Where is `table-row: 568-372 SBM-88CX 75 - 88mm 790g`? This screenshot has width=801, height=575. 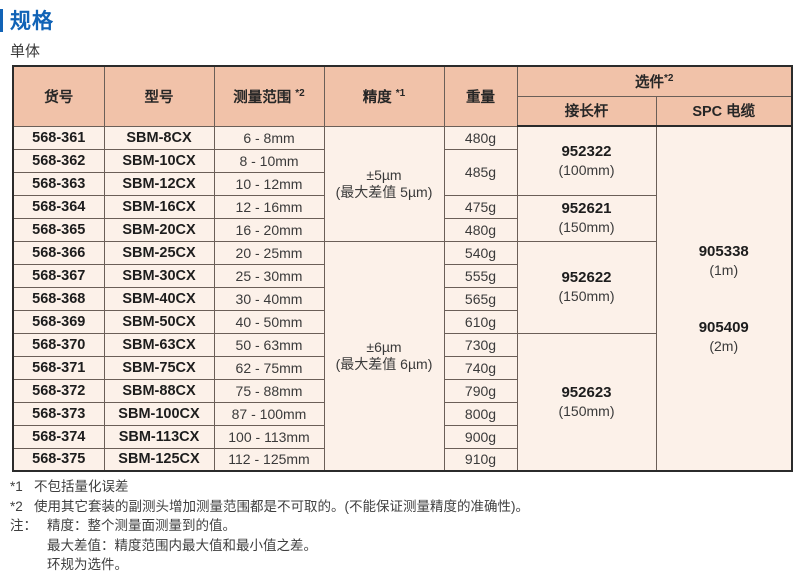 table-row: 568-372 SBM-88CX 75 - 88mm 790g is located at coordinates (402, 390).